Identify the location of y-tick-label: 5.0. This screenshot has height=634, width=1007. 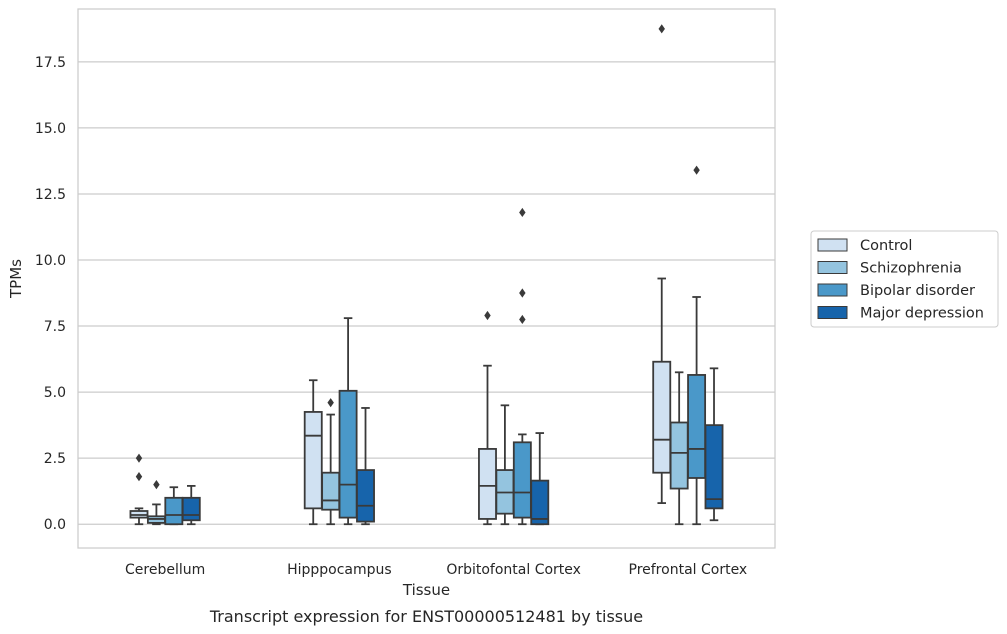
(55, 393).